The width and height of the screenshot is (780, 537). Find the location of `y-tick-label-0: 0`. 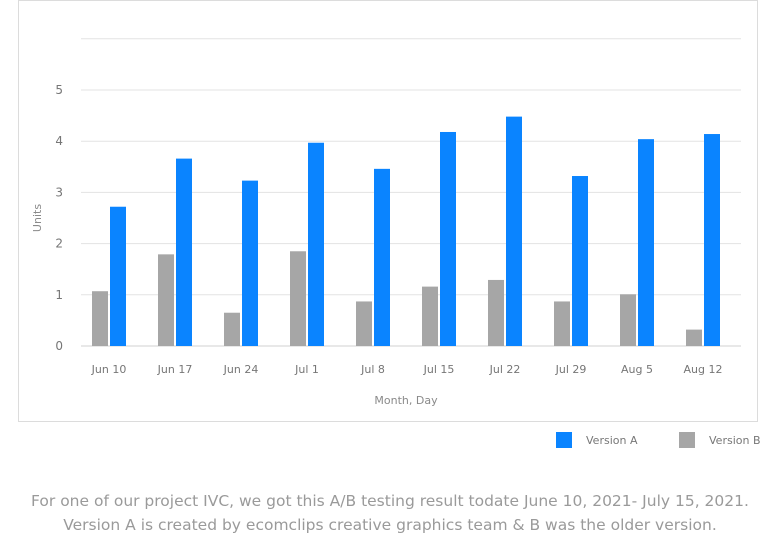

y-tick-label-0: 0 is located at coordinates (59, 346).